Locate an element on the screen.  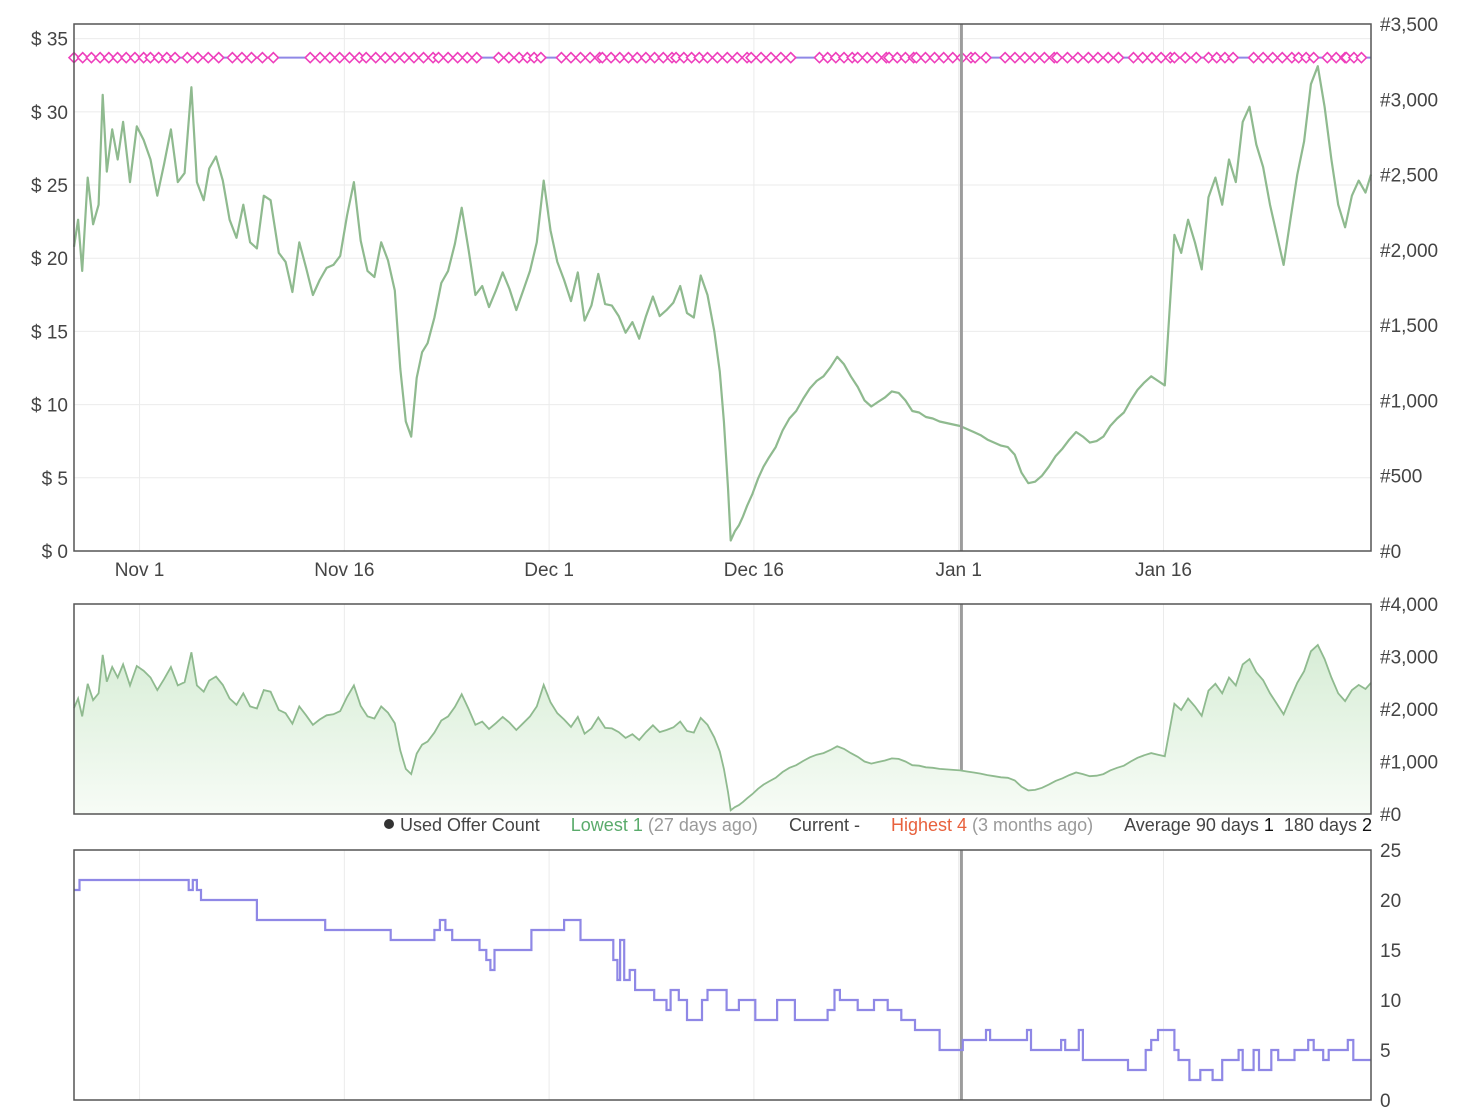
x-tick-label: Dec 16 is located at coordinates (754, 570).